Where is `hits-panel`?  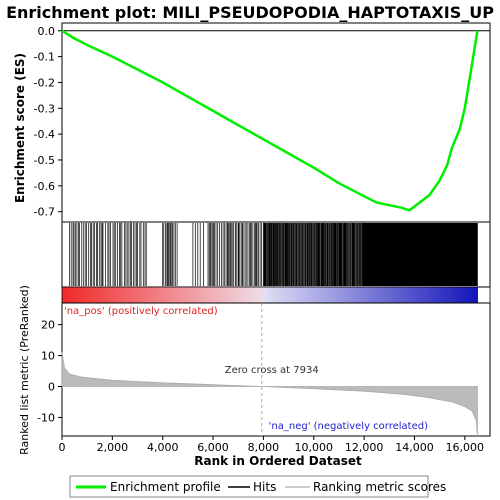
hits-panel is located at coordinates (276, 262).